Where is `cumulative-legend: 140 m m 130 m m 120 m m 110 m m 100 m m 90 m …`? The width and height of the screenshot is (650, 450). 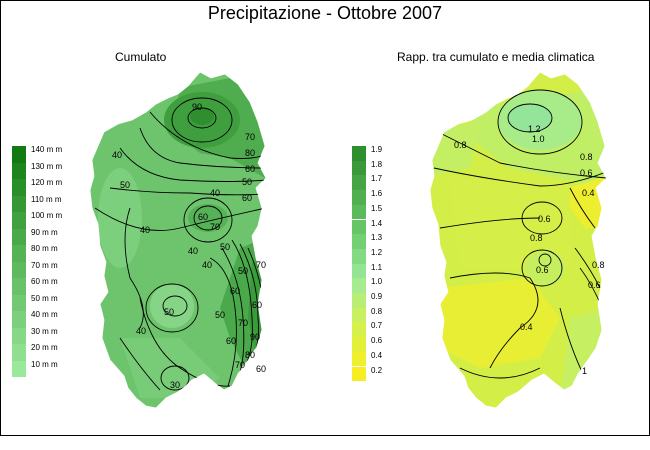 cumulative-legend: 140 m m 130 m m 120 m m 110 m m 100 m m 90 m … is located at coordinates (42, 261).